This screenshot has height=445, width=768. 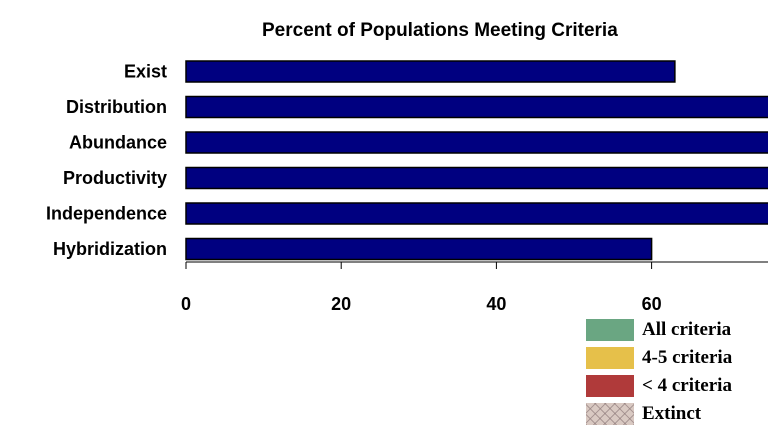 What do you see at coordinates (652, 304) in the screenshot?
I see `x-tick-label-60: 60` at bounding box center [652, 304].